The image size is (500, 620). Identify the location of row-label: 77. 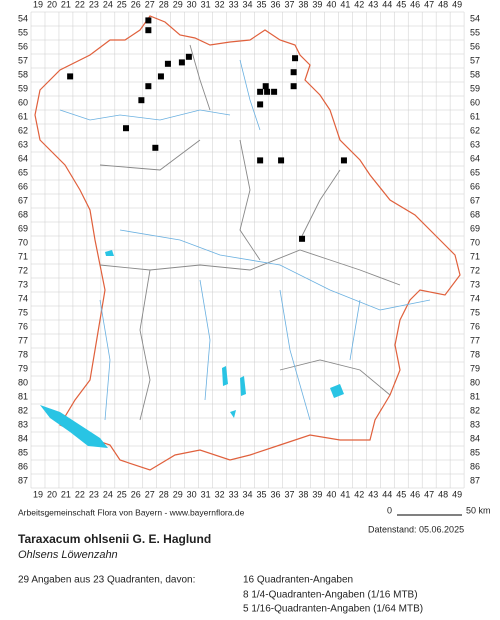
(475, 340).